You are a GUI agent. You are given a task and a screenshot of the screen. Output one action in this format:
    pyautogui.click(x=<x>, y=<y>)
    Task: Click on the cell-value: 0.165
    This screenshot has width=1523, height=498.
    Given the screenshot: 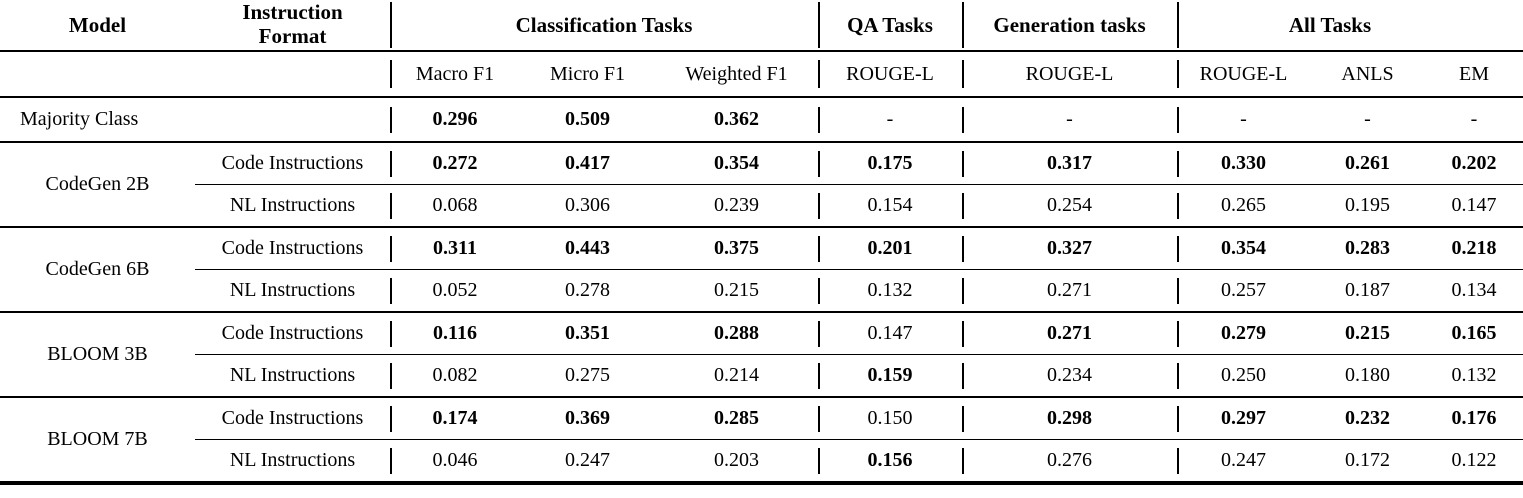 What is the action you would take?
    pyautogui.click(x=1474, y=333)
    